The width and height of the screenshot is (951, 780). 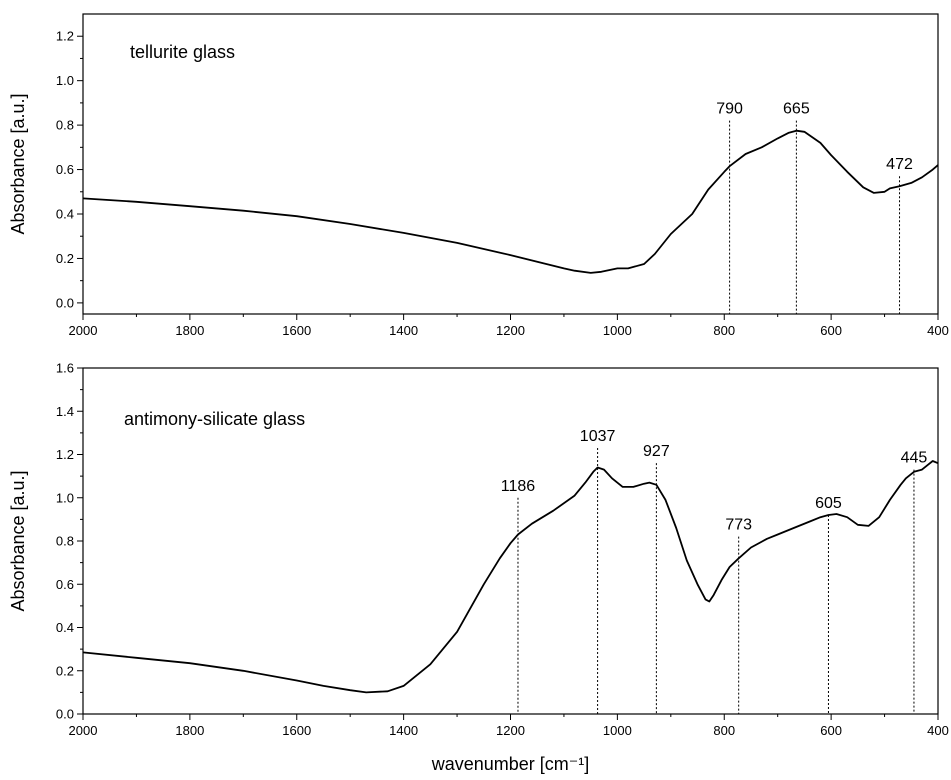 I want to click on panel2-y-tick-label: 0.6, so click(x=65, y=584).